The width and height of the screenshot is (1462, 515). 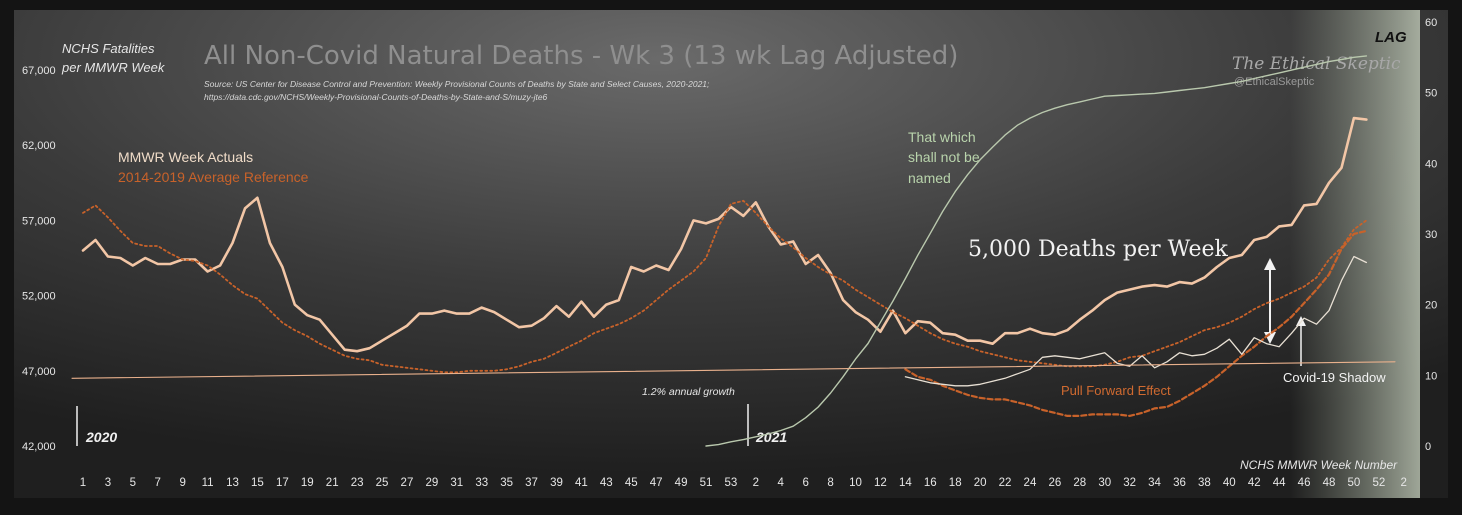 I want to click on unnamed-annotation-3: named, so click(x=929, y=178).